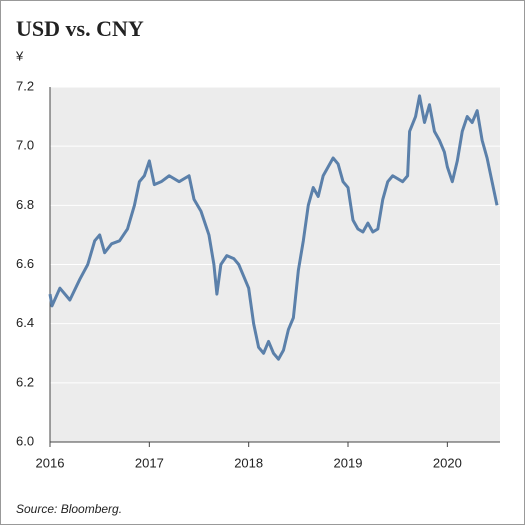 The image size is (525, 525). I want to click on x-tick-label: 2018, so click(248, 462).